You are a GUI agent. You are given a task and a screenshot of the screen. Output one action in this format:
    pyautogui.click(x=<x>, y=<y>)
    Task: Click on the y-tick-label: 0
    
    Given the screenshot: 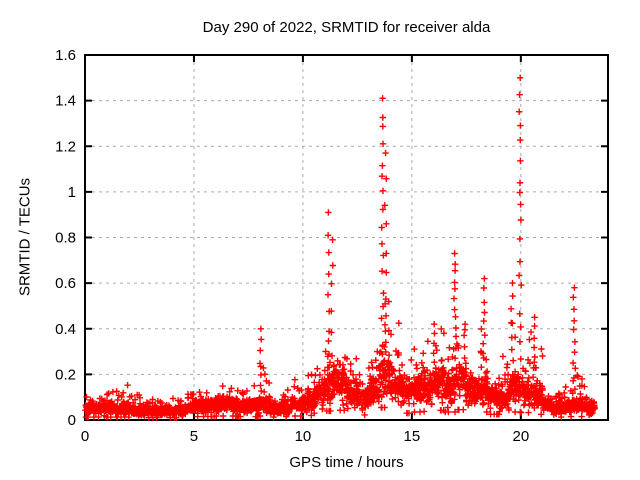 What is the action you would take?
    pyautogui.click(x=72, y=420)
    